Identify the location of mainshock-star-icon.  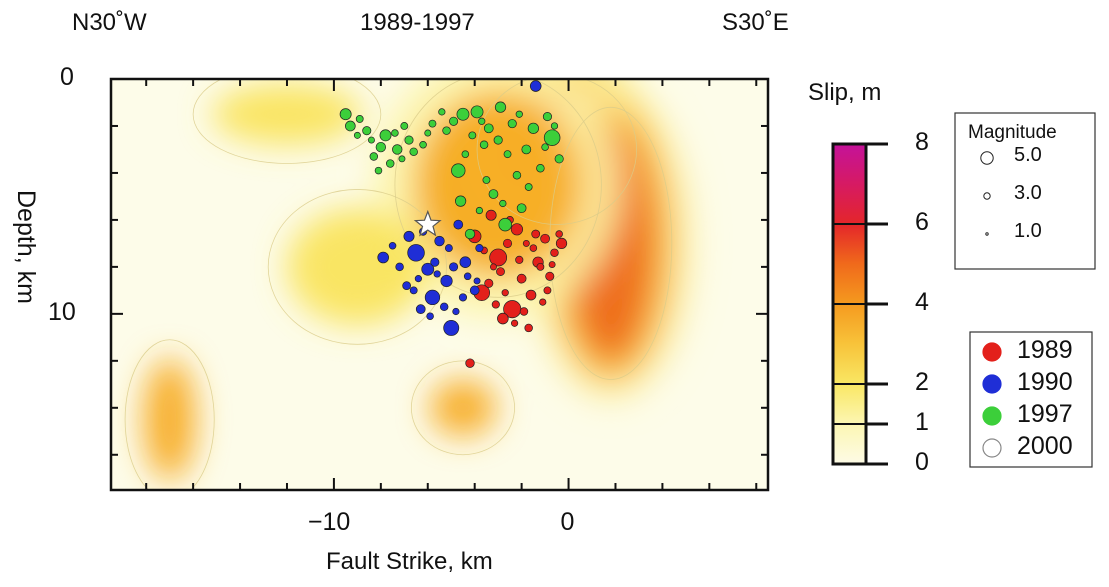
(427, 223).